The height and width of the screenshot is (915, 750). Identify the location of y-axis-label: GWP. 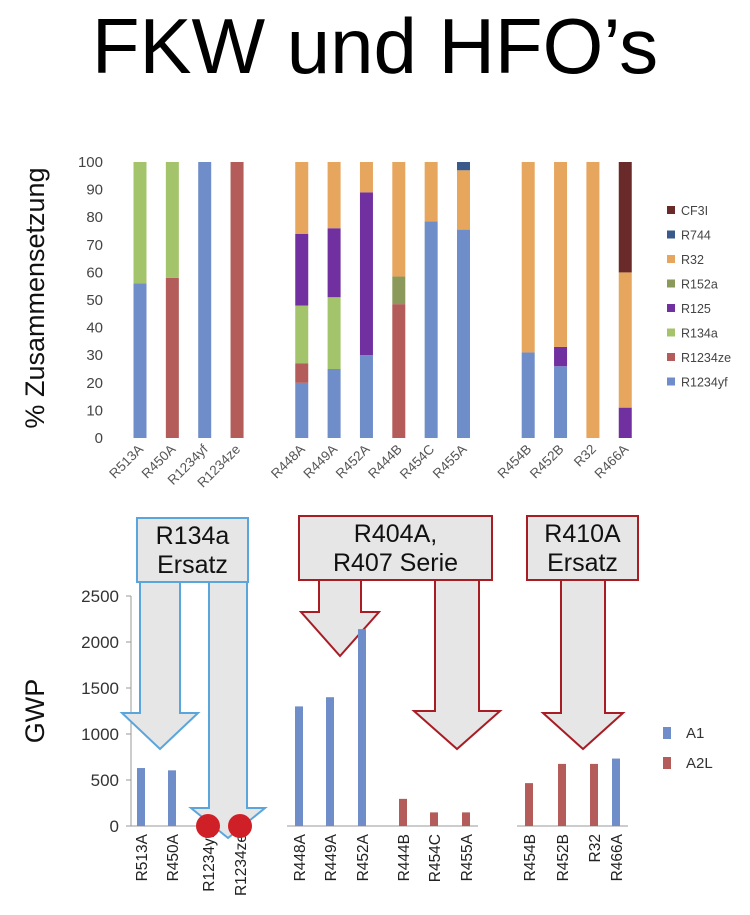
(35, 711).